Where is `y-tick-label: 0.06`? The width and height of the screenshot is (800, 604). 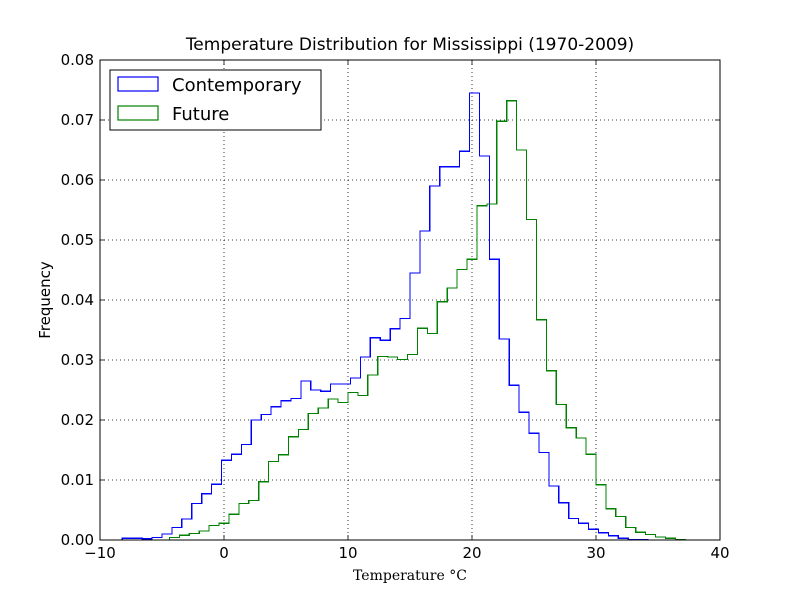
y-tick-label: 0.06 is located at coordinates (77, 180).